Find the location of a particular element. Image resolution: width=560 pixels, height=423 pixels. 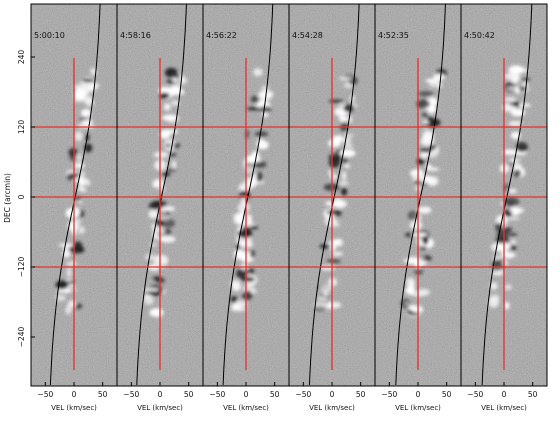

panel-5-features is located at coordinates (423, 193).